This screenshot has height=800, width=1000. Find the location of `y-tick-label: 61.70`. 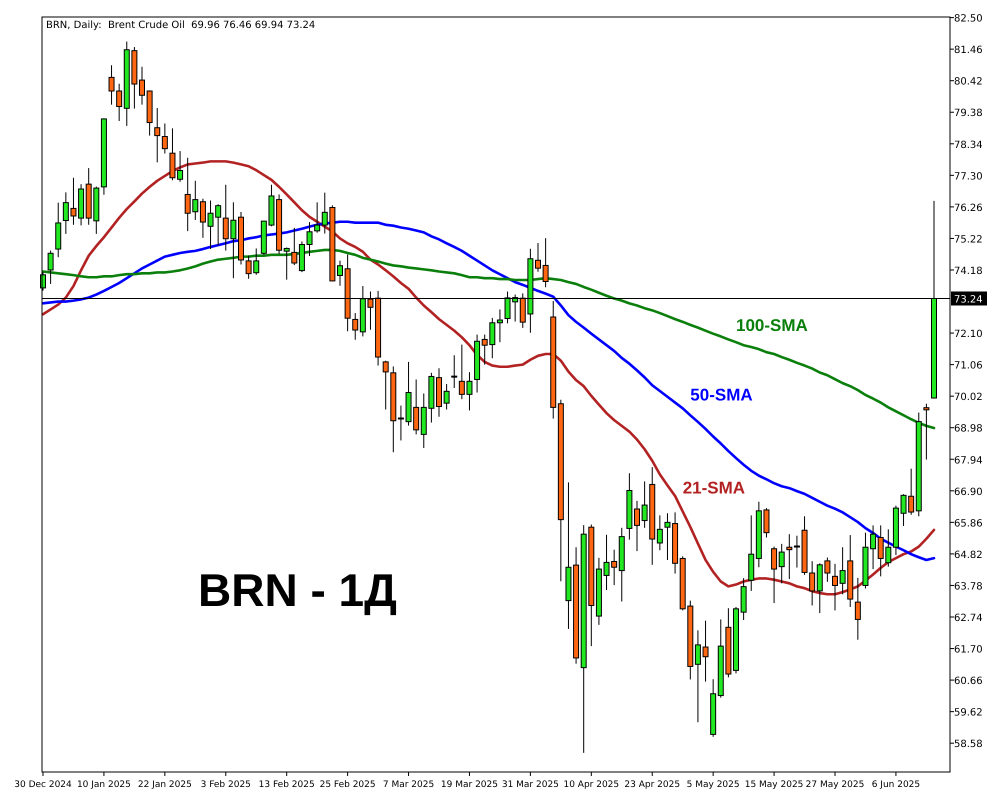

y-tick-label: 61.70 is located at coordinates (968, 650).